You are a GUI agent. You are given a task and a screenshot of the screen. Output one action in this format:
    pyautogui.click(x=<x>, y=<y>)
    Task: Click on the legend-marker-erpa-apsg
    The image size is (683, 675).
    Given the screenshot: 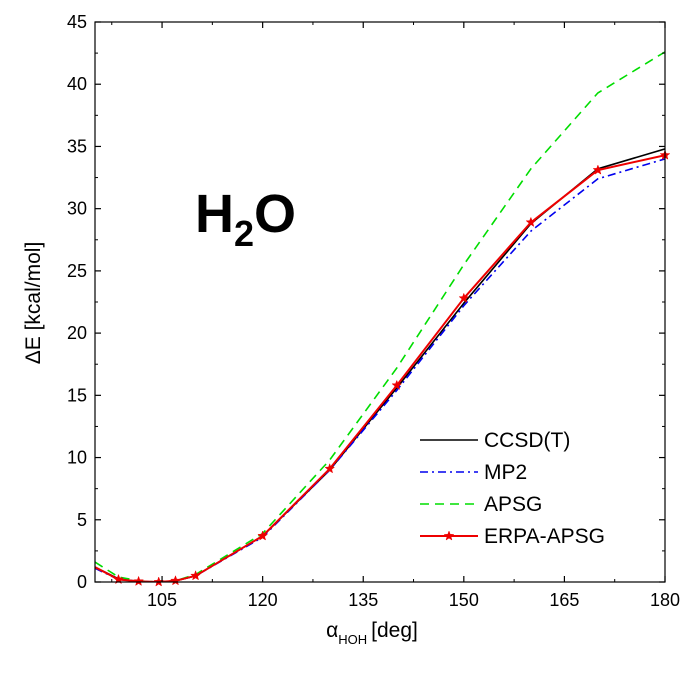 What is the action you would take?
    pyautogui.click(x=449, y=535)
    